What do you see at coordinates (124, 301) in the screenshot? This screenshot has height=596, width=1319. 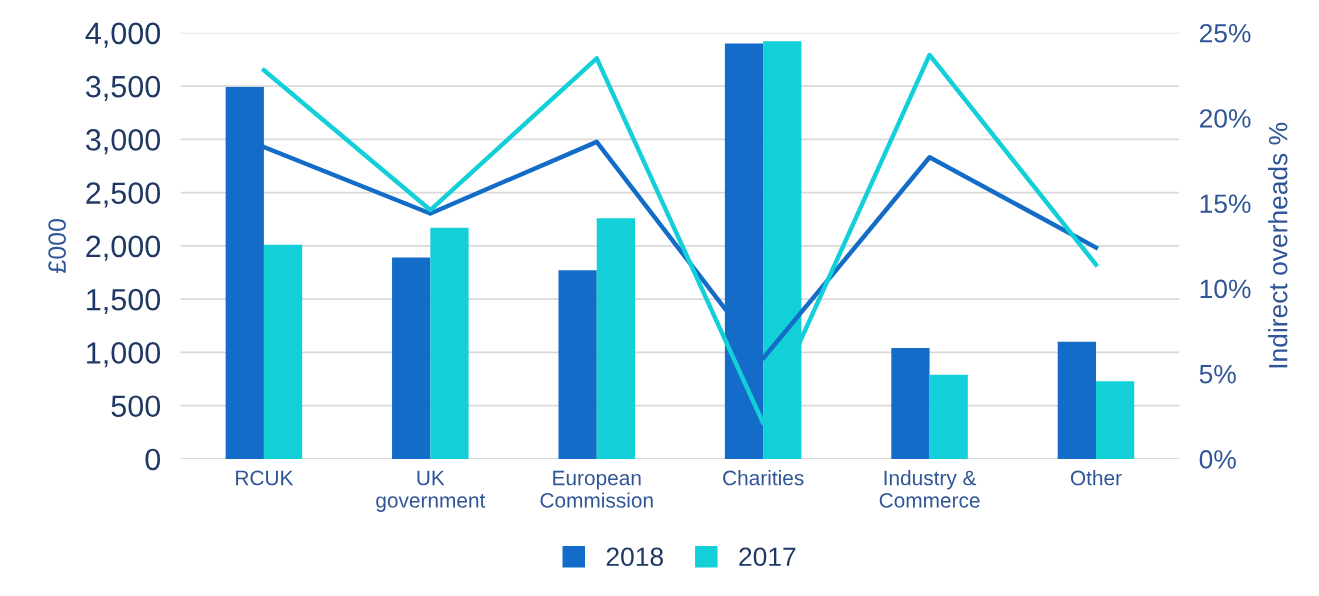 I see `y-tick-label: 1,500` at bounding box center [124, 301].